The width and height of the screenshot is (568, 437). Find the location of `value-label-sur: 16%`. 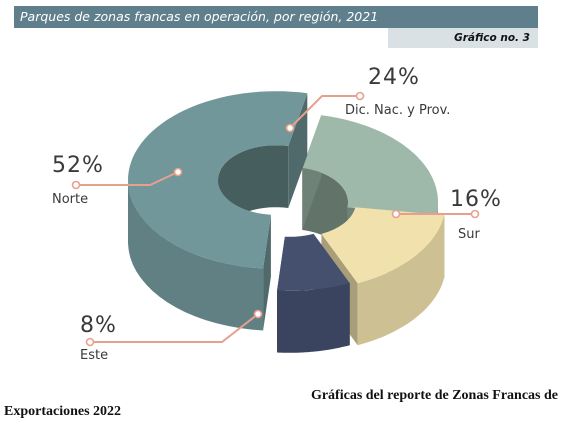

value-label-sur: 16% is located at coordinates (476, 199).